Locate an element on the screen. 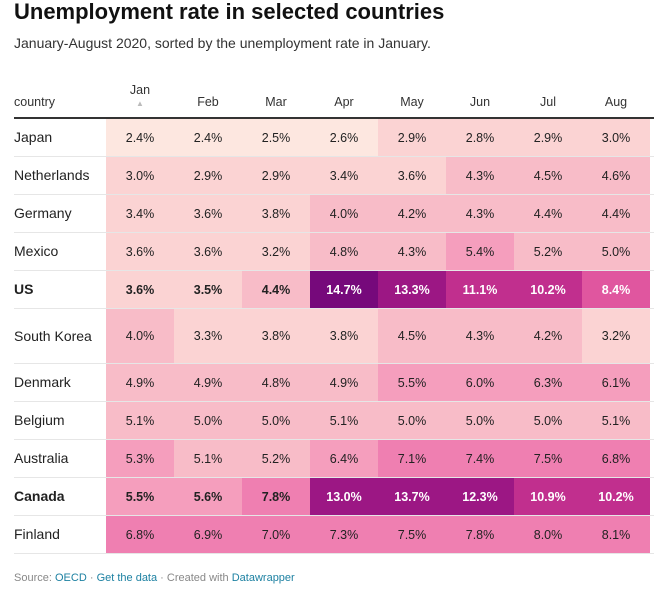 The height and width of the screenshot is (589, 664). heatmap-cell: 6.4% is located at coordinates (344, 458).